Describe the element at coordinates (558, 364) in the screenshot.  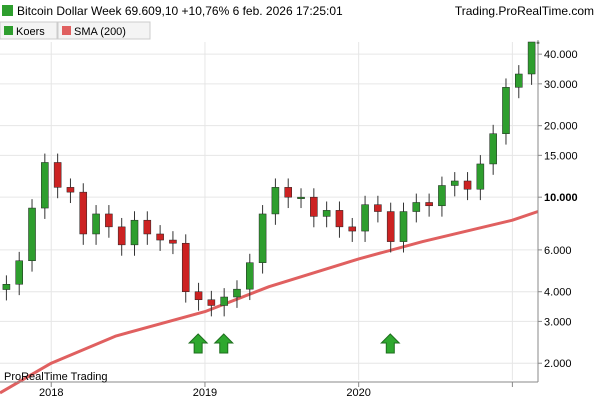
I see `y-tick-label: 2.000` at that location.